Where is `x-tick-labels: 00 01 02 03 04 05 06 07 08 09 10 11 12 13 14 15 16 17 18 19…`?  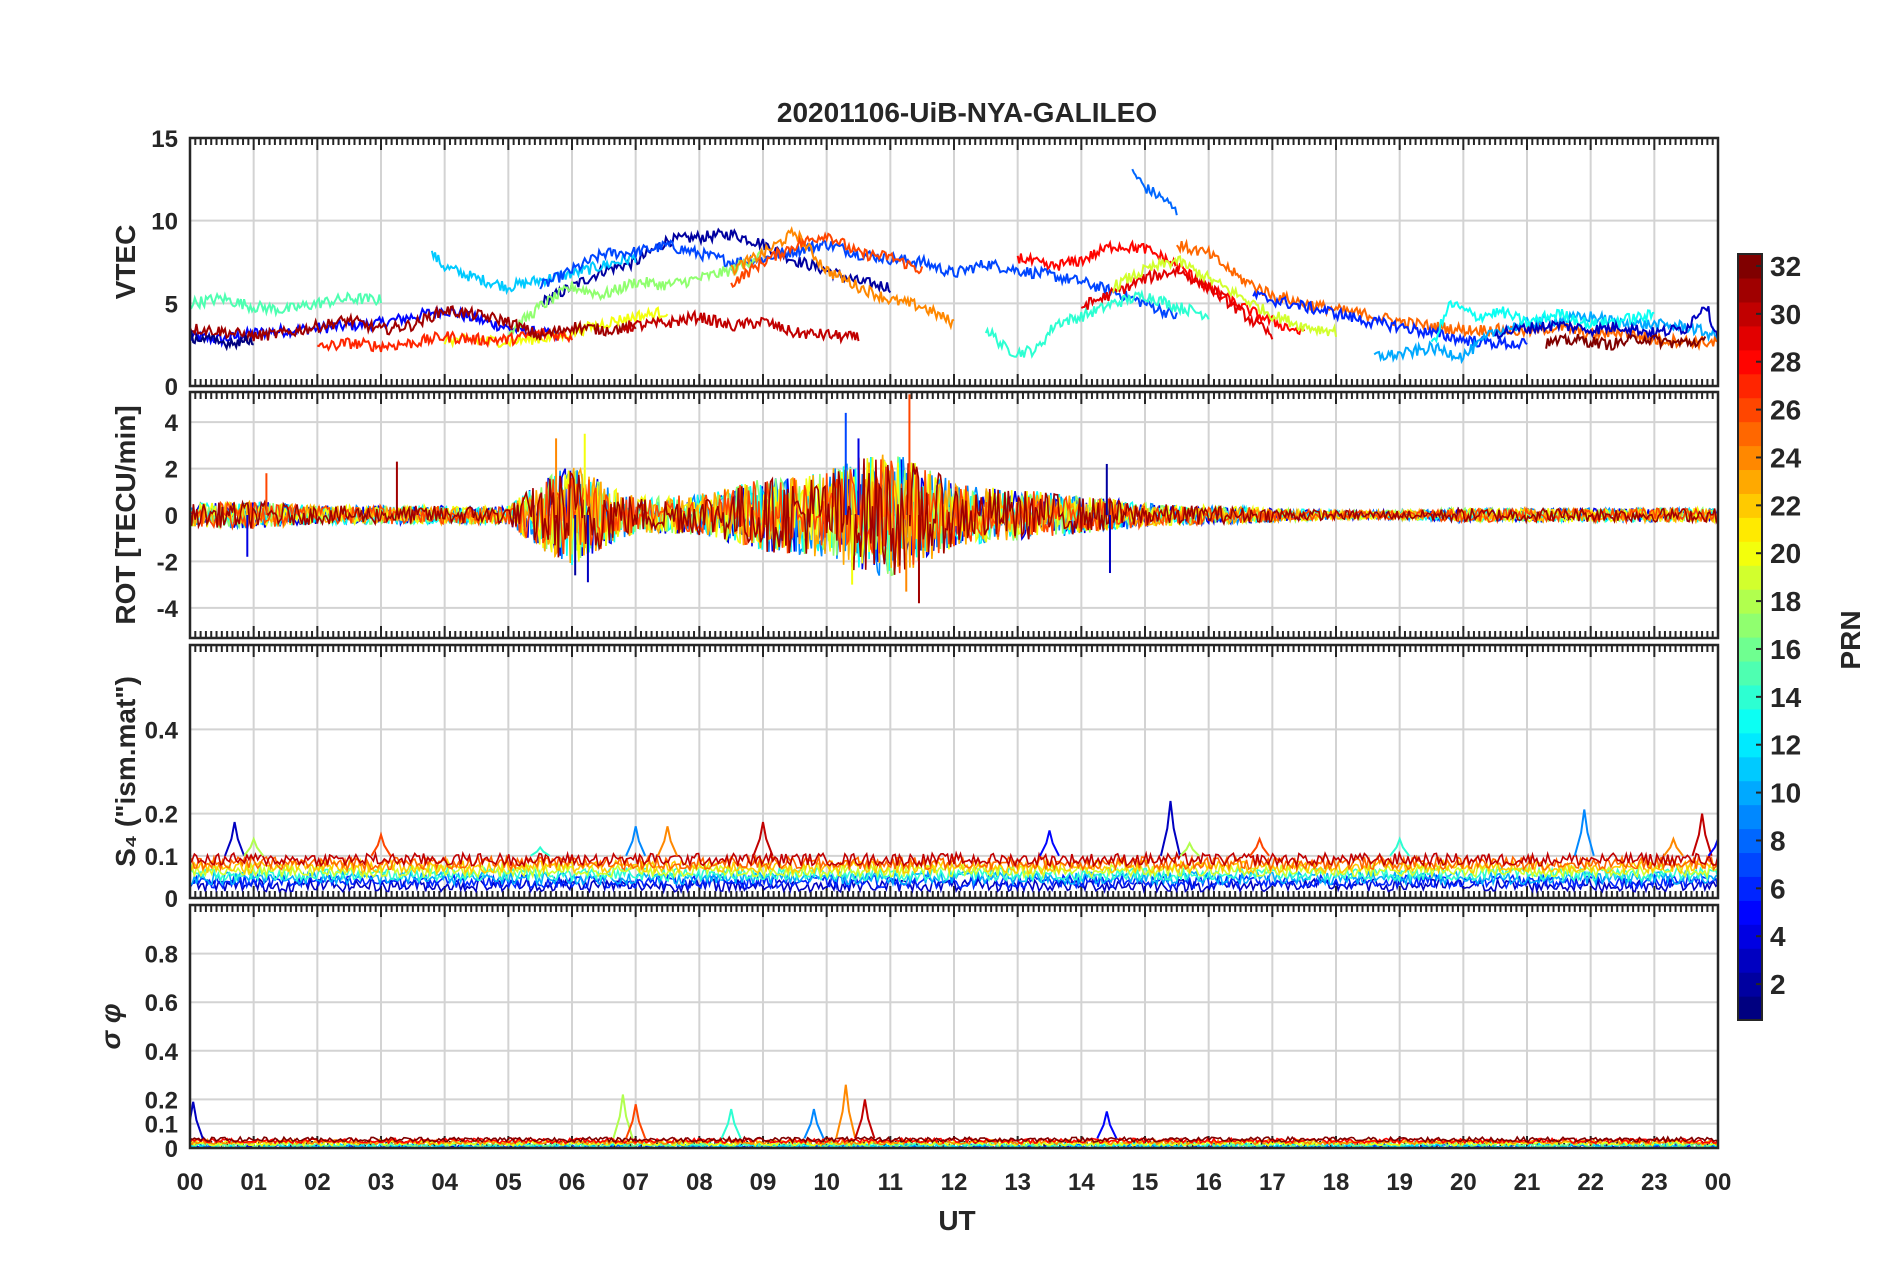 x-tick-labels: 00 01 02 03 04 05 06 07 08 09 10 11 12 13 14 15 16 17 18 19… is located at coordinates (954, 1182).